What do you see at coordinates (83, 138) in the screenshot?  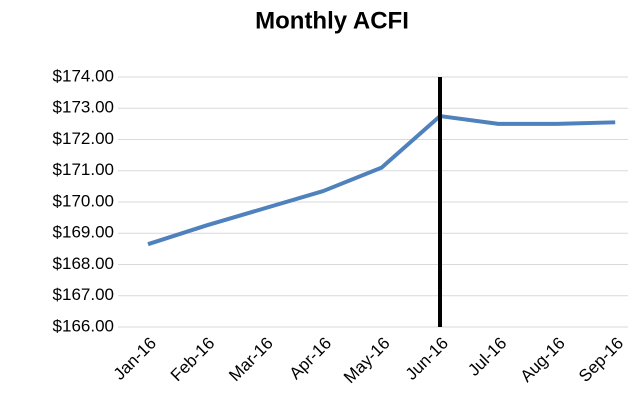 I see `y-tick-label: $172.00` at bounding box center [83, 138].